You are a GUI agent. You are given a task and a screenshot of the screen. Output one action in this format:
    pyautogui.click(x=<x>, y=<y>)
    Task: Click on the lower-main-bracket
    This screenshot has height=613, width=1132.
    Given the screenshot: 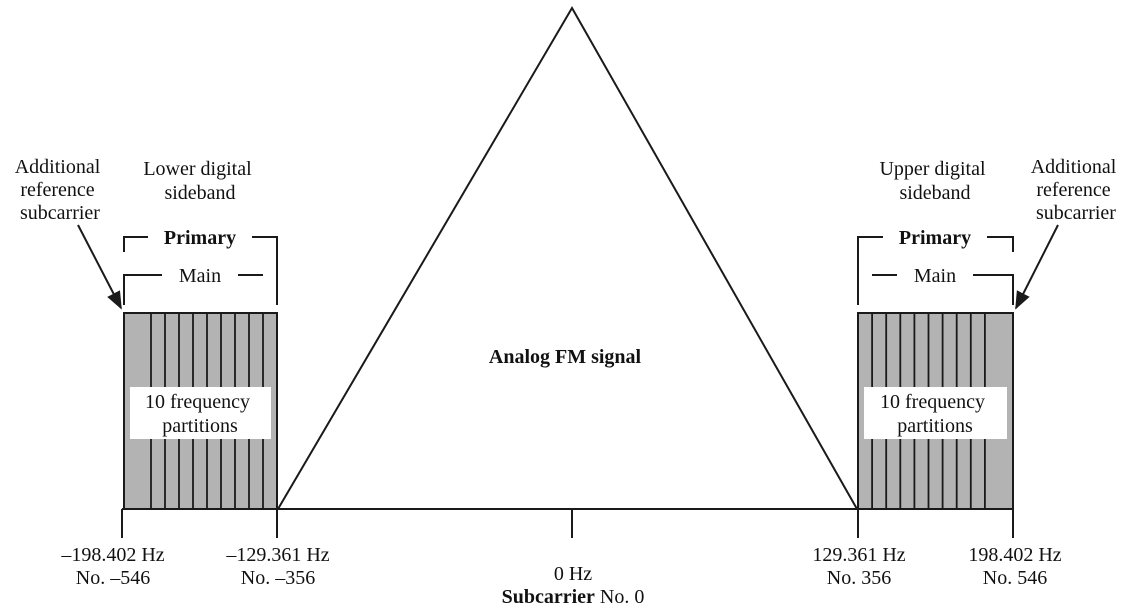 What is the action you would take?
    pyautogui.click(x=193, y=289)
    